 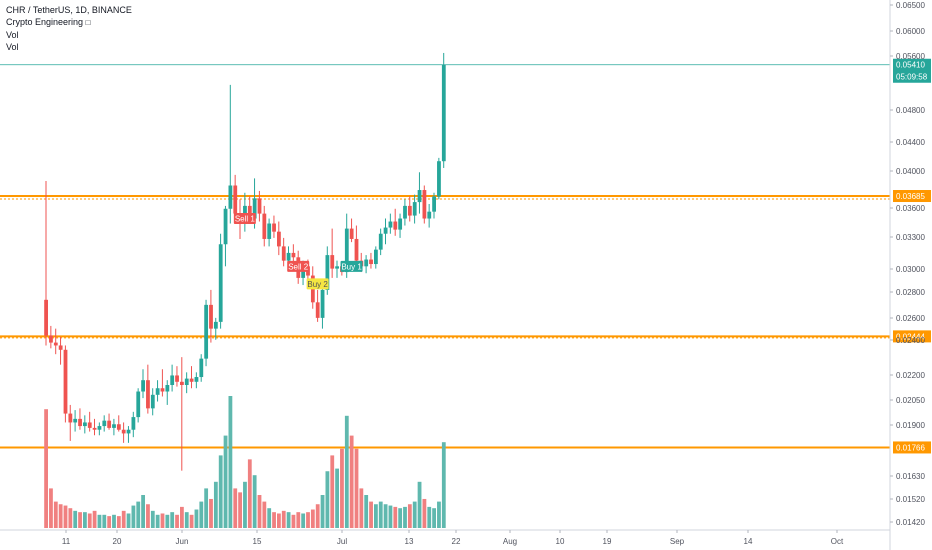 I want to click on y-tick-label: 0.02050, so click(x=910, y=400).